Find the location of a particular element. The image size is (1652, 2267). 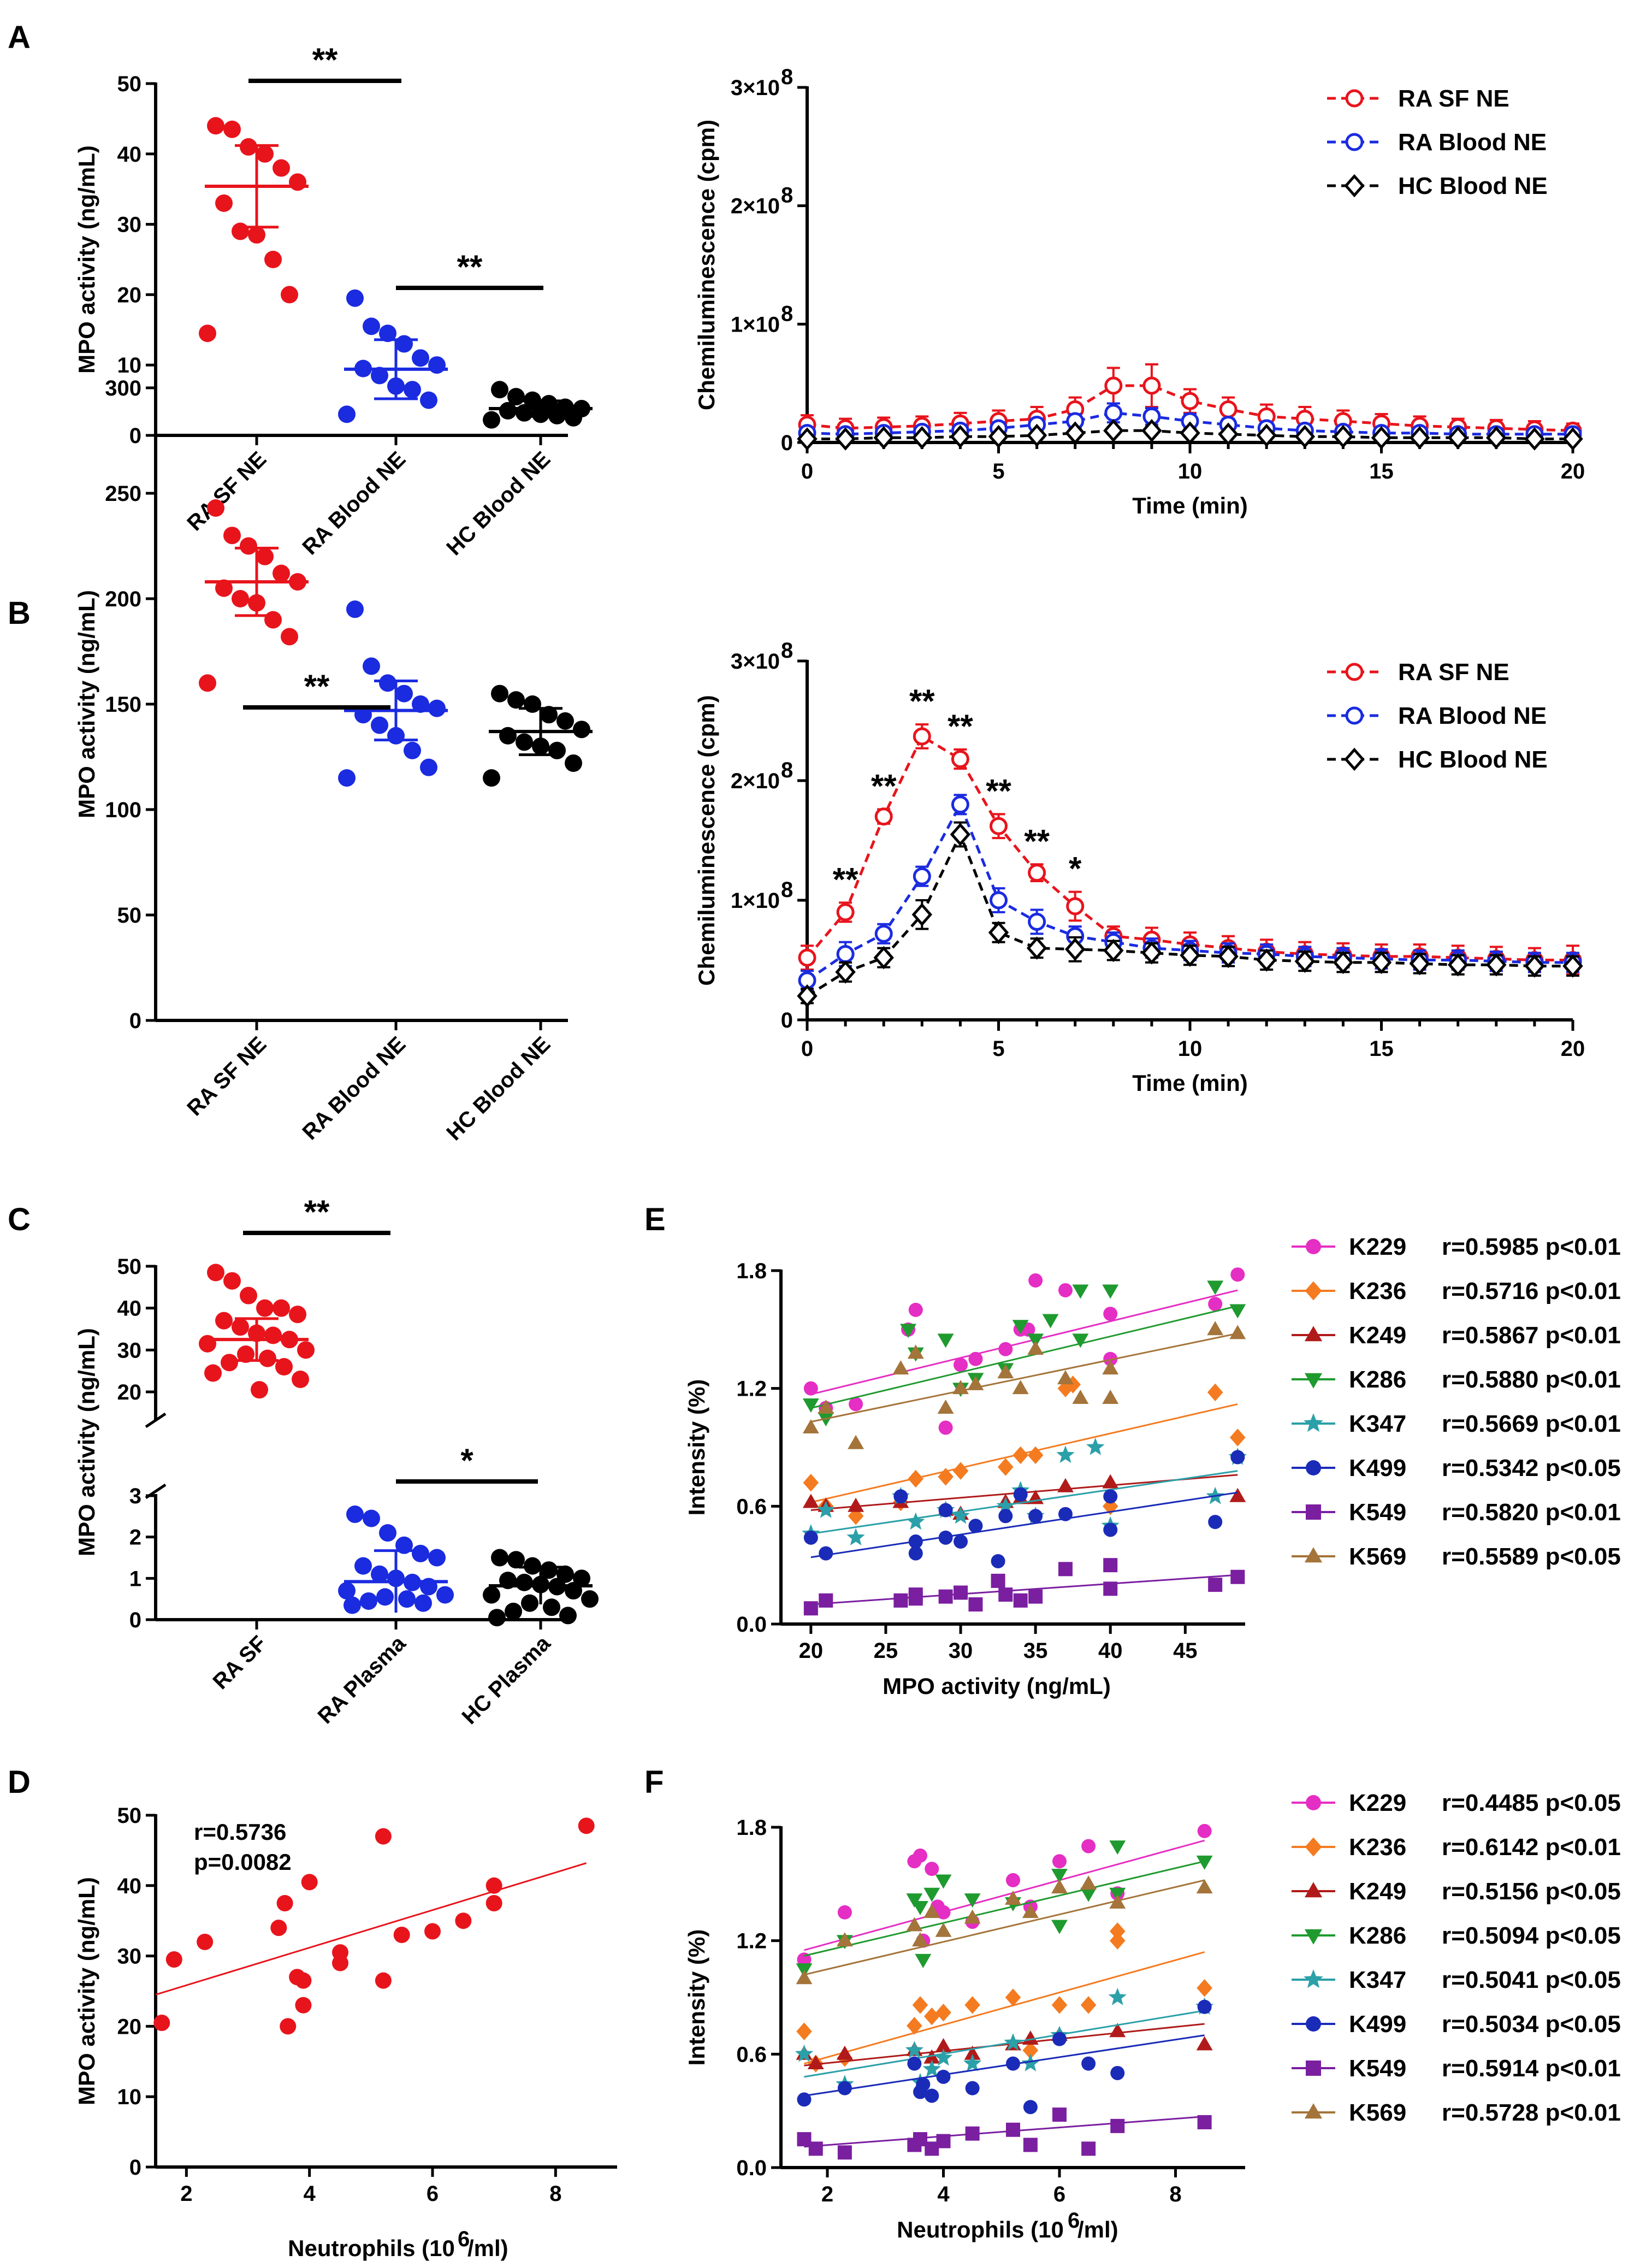

y-tick-label: 20 is located at coordinates (129, 1392).